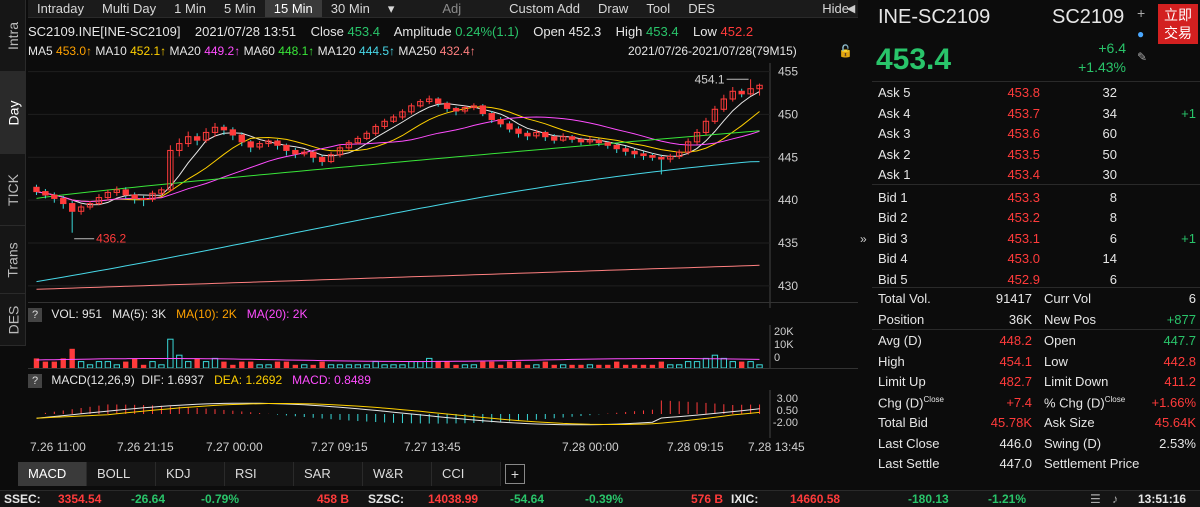 The width and height of the screenshot is (1200, 507). Describe the element at coordinates (1177, 443) in the screenshot. I see `stat-value-2: 2.53%` at that location.